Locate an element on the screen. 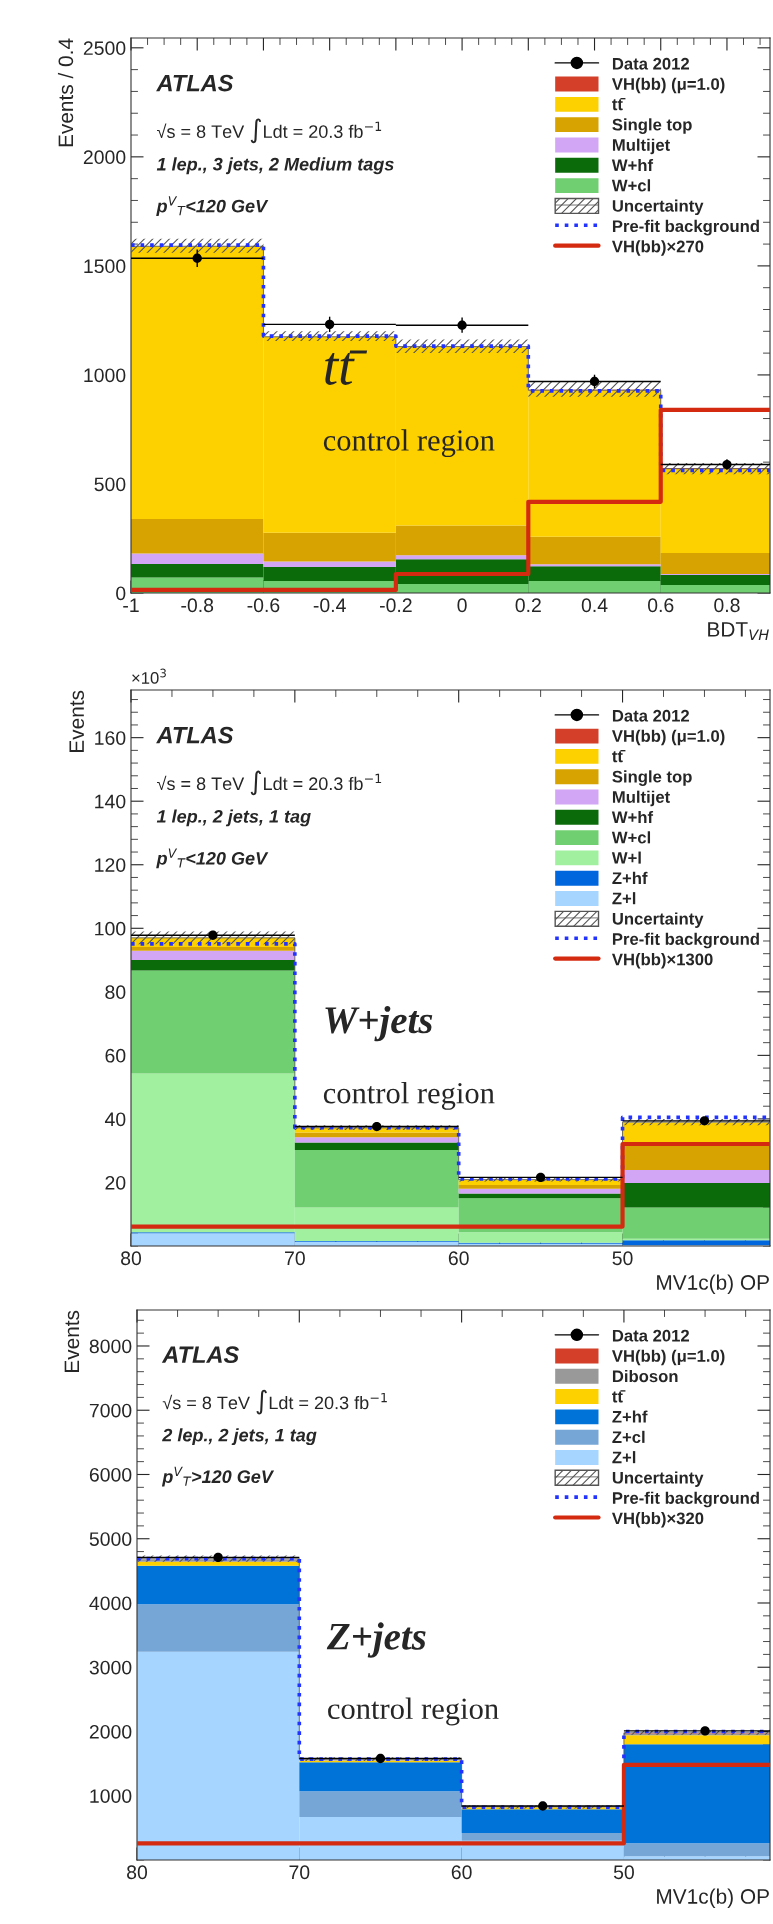  x-tick-label: -0.8 is located at coordinates (197, 605).